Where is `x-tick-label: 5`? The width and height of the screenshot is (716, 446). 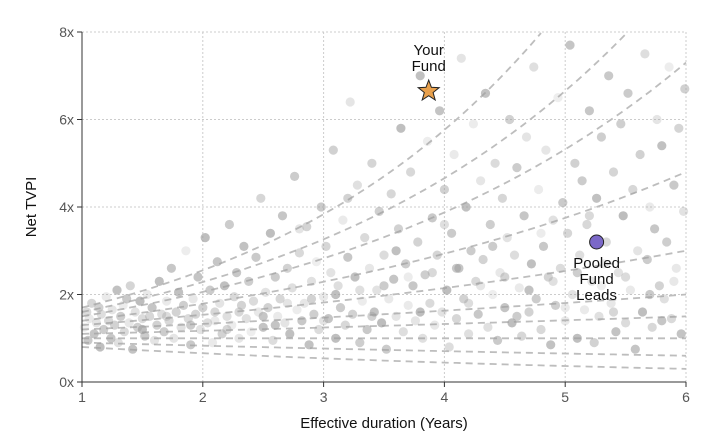 x-tick-label: 5 is located at coordinates (565, 397).